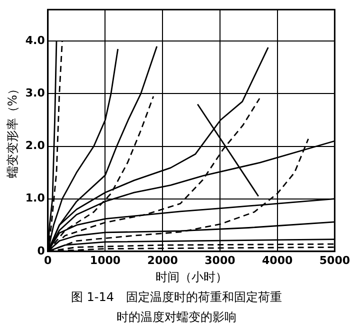  Describe the element at coordinates (35, 40) in the screenshot. I see `y-tick-label: 4.0` at that location.